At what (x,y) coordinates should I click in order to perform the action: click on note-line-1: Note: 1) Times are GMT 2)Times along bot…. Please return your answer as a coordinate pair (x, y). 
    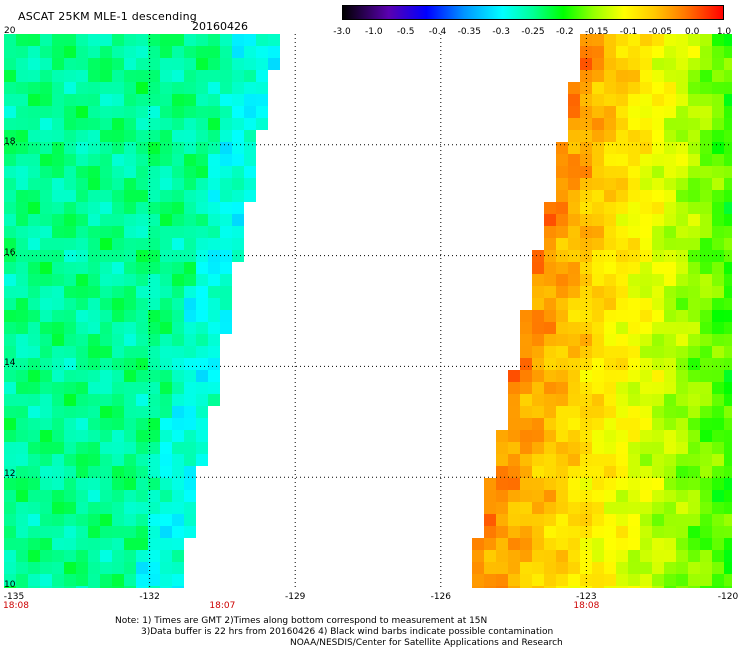
    Looking at the image, I should click on (301, 621).